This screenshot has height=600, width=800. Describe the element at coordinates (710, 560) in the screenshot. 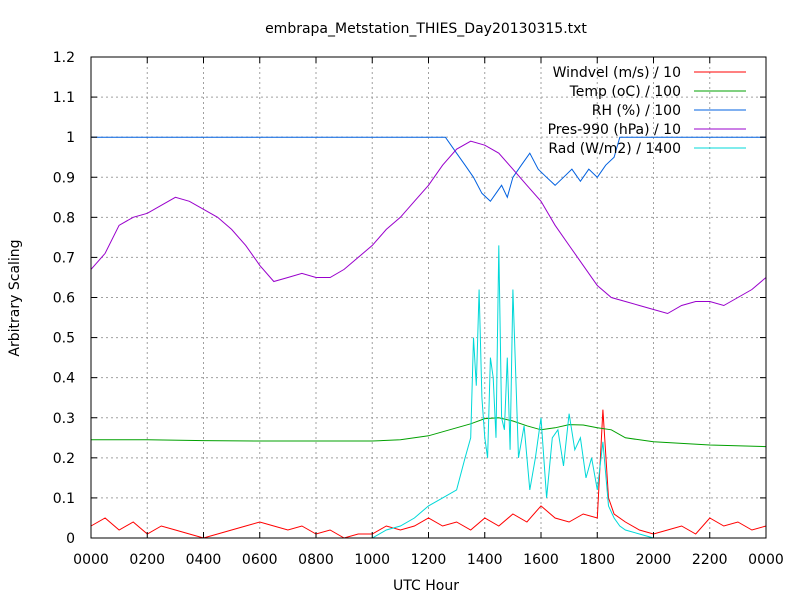

I see `x-tick-label: 2200` at that location.